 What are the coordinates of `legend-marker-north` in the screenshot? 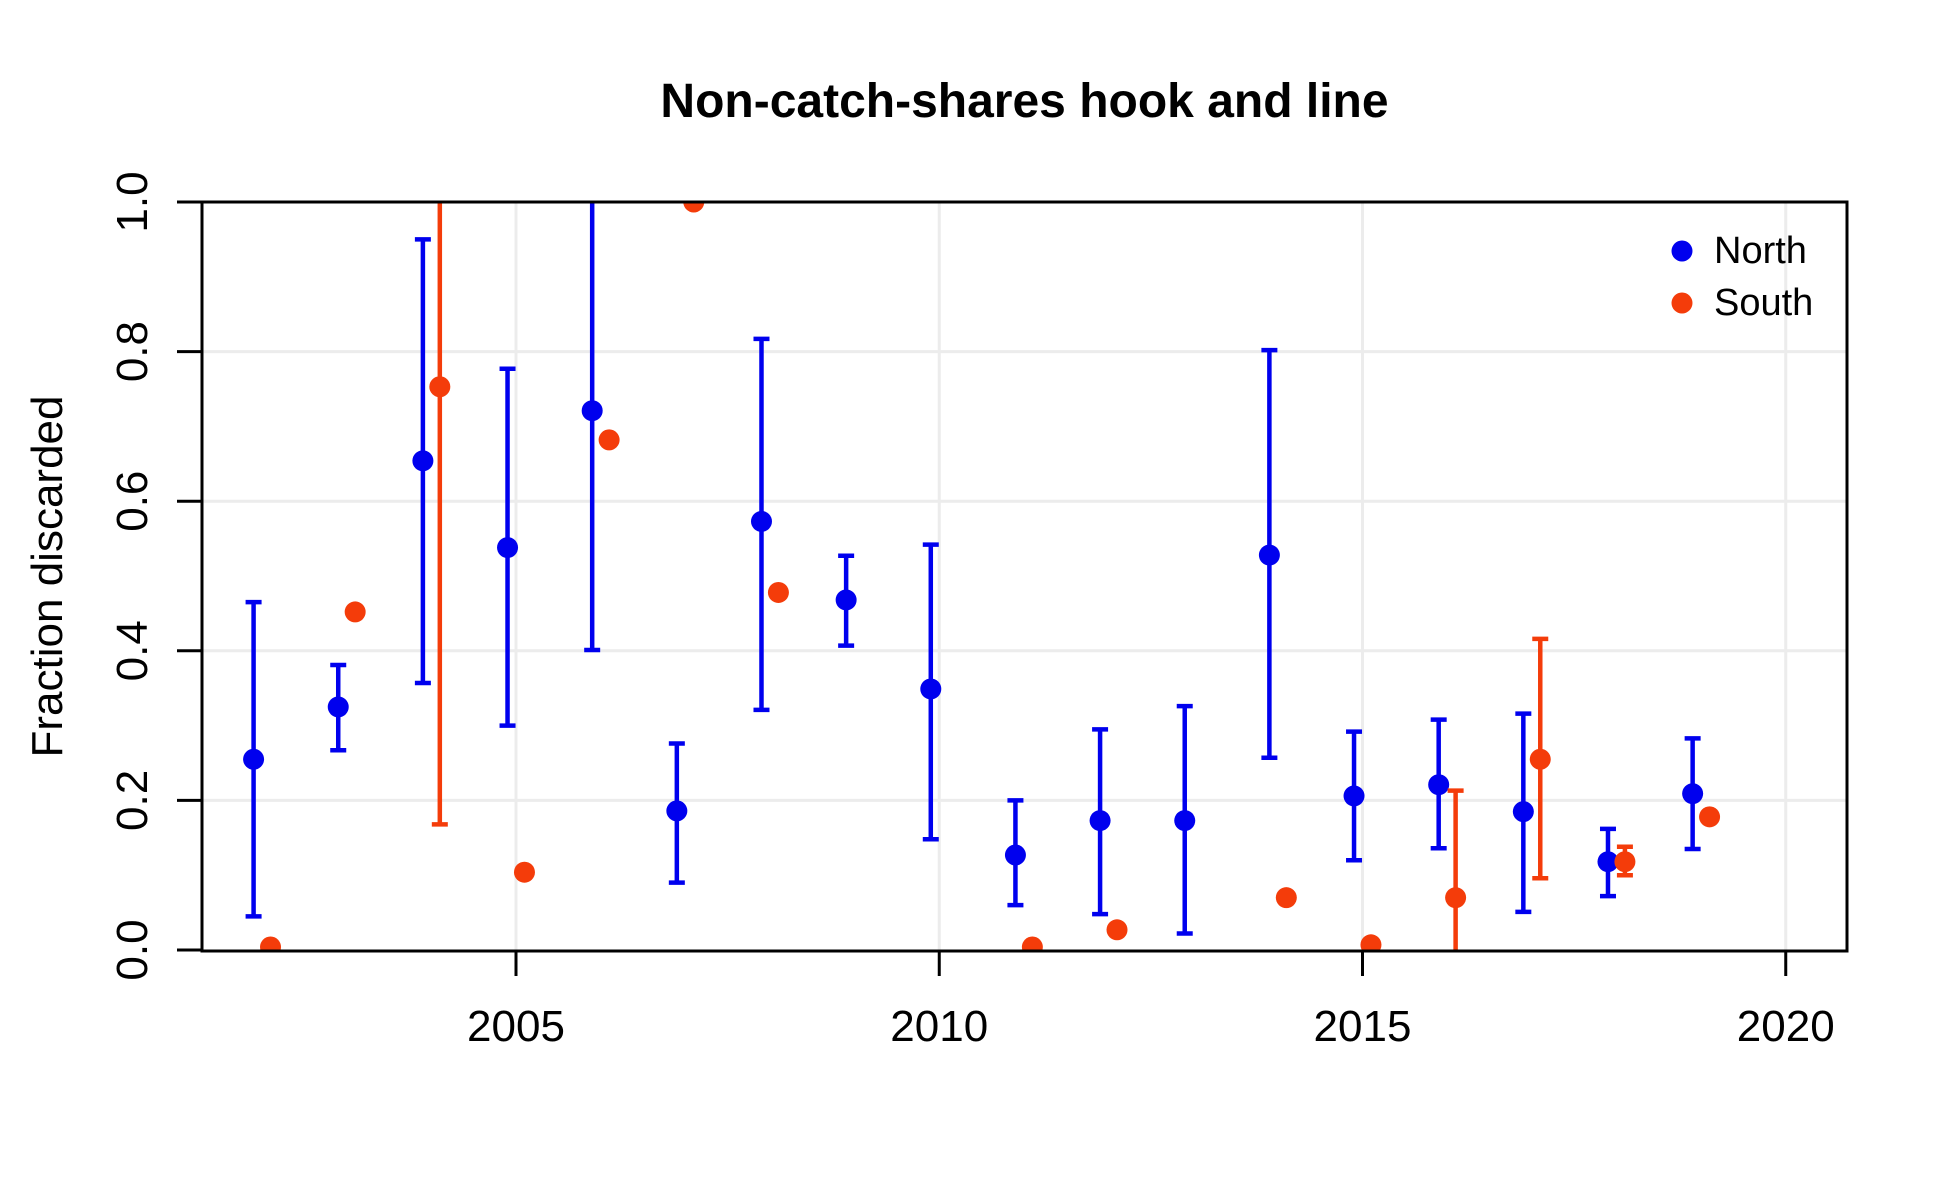 It's located at (1682, 251).